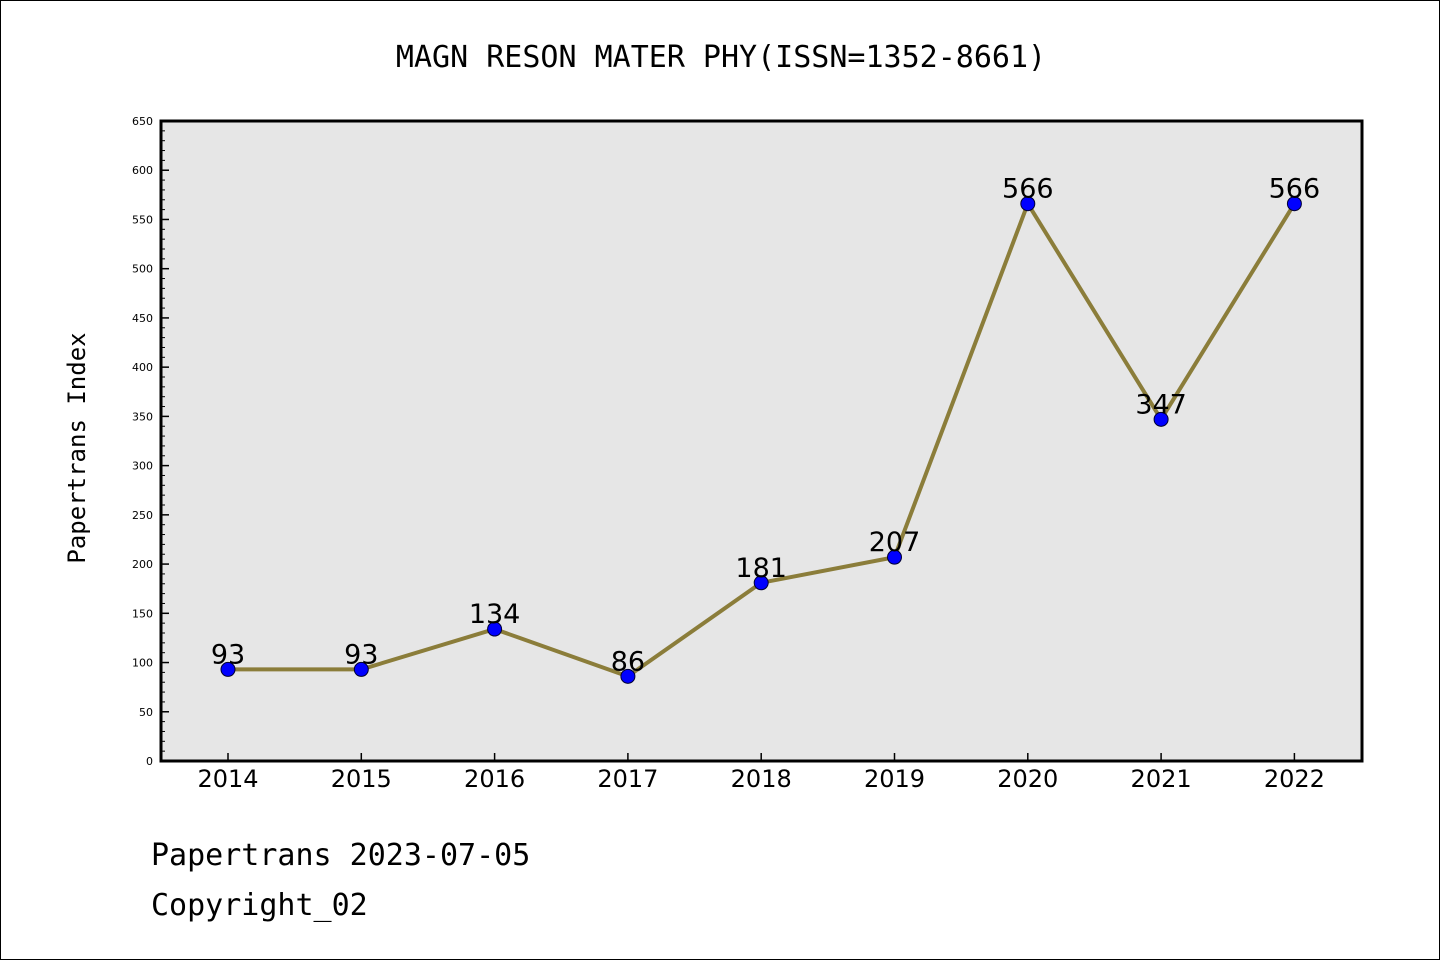 Image resolution: width=1440 pixels, height=960 pixels. What do you see at coordinates (340, 855) in the screenshot?
I see `footer-date: Papertrans 2023-07-05` at bounding box center [340, 855].